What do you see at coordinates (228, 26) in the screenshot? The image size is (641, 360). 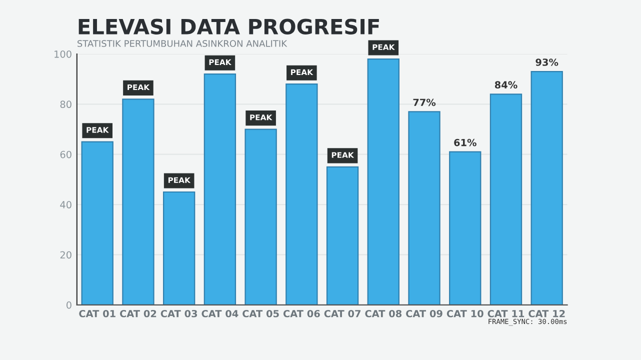 I see `chart-title: ELEVASI DATA PROGRESIF` at bounding box center [228, 26].